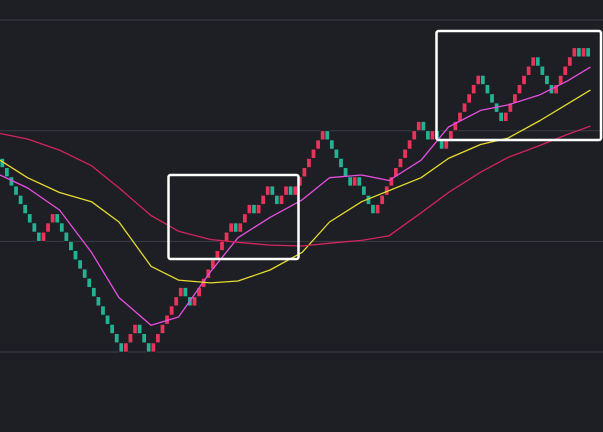 The height and width of the screenshot is (432, 603). Describe the element at coordinates (233, 217) in the screenshot. I see `highlight-box` at that location.